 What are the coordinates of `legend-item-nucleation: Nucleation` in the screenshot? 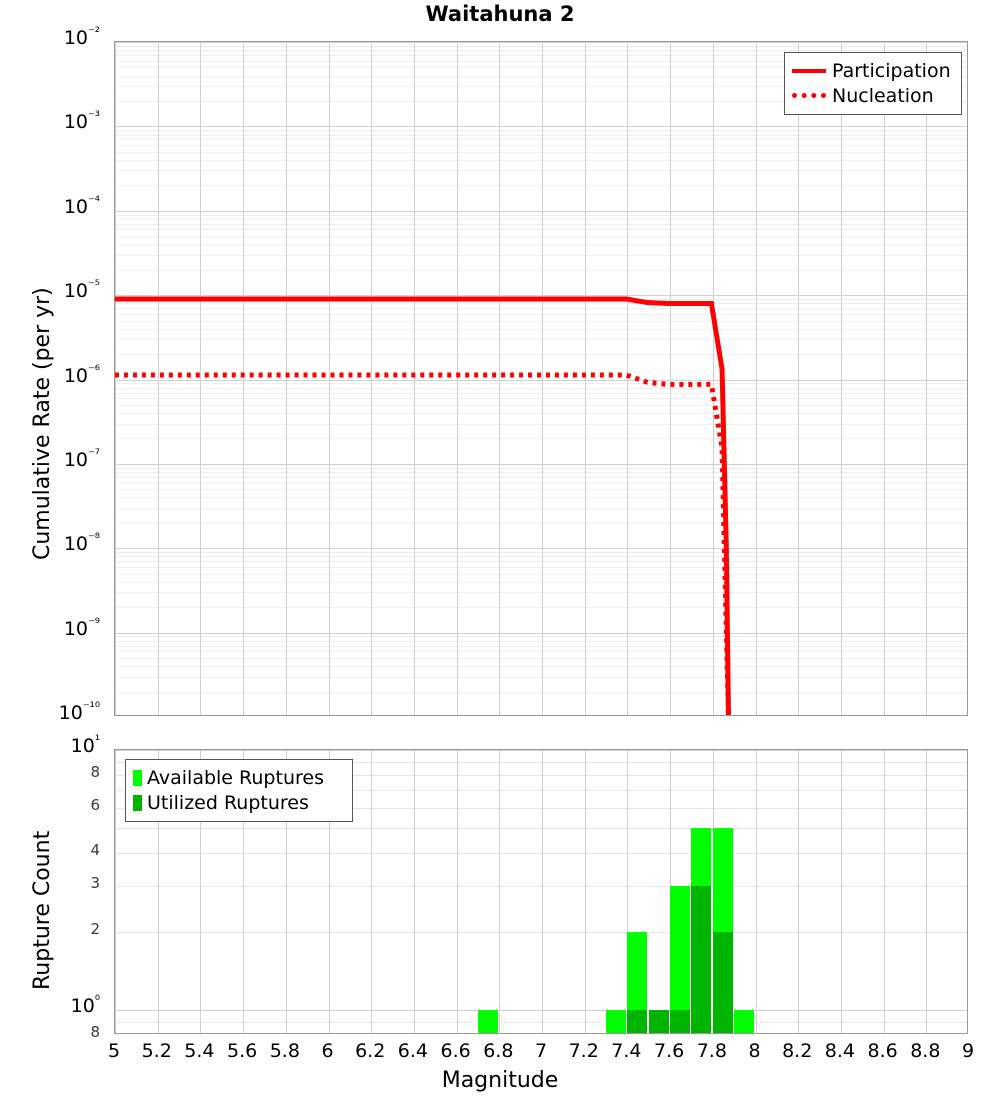 It's located at (873, 95).